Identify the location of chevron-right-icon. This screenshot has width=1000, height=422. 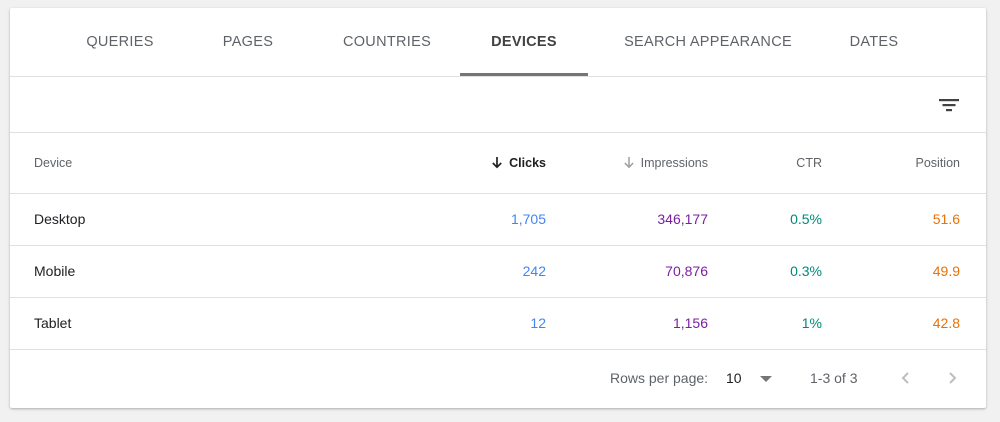
(953, 378).